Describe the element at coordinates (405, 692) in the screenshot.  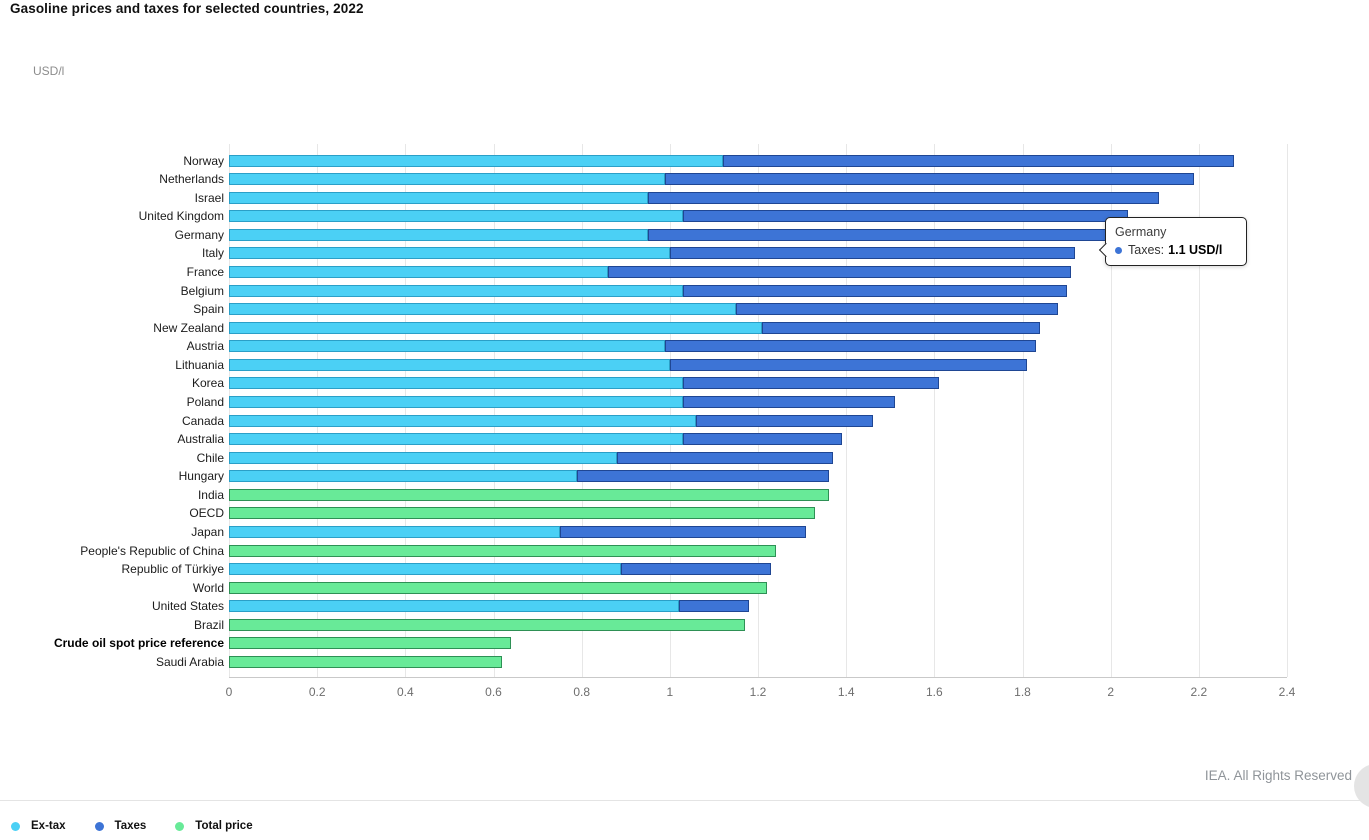
I see `x-tick-label: 0.4` at that location.